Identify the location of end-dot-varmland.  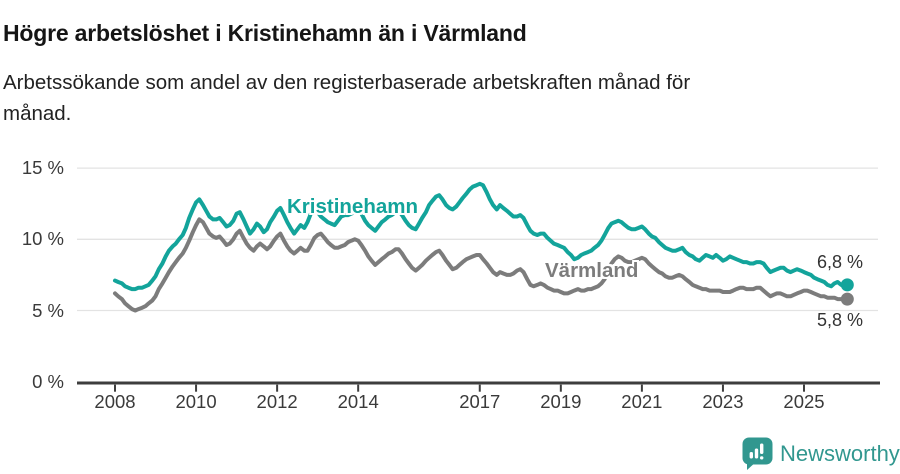
(847, 299).